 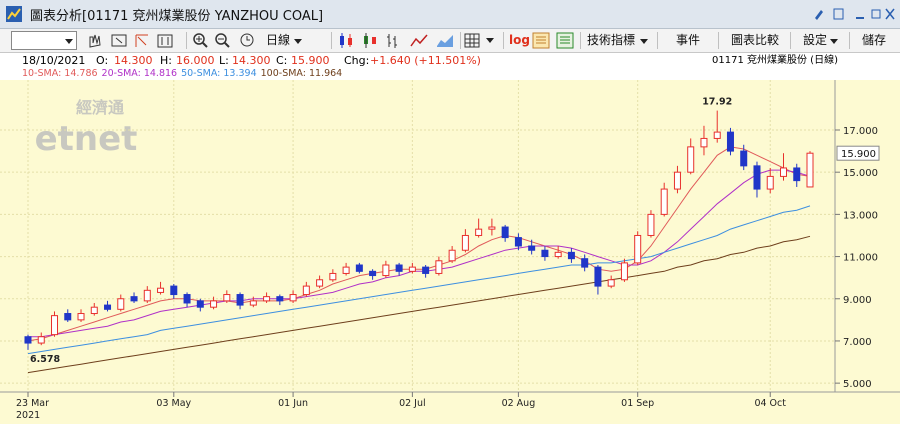 What do you see at coordinates (860, 258) in the screenshot?
I see `y-tick-label: 11.000` at bounding box center [860, 258].